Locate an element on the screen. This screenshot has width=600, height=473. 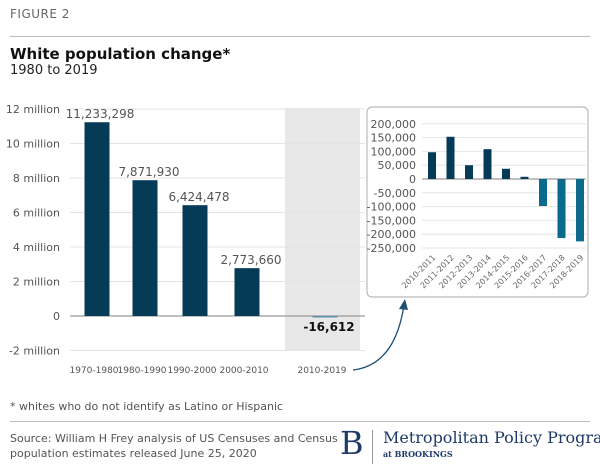
x-tick-label: 1970-1980 is located at coordinates (93, 371).